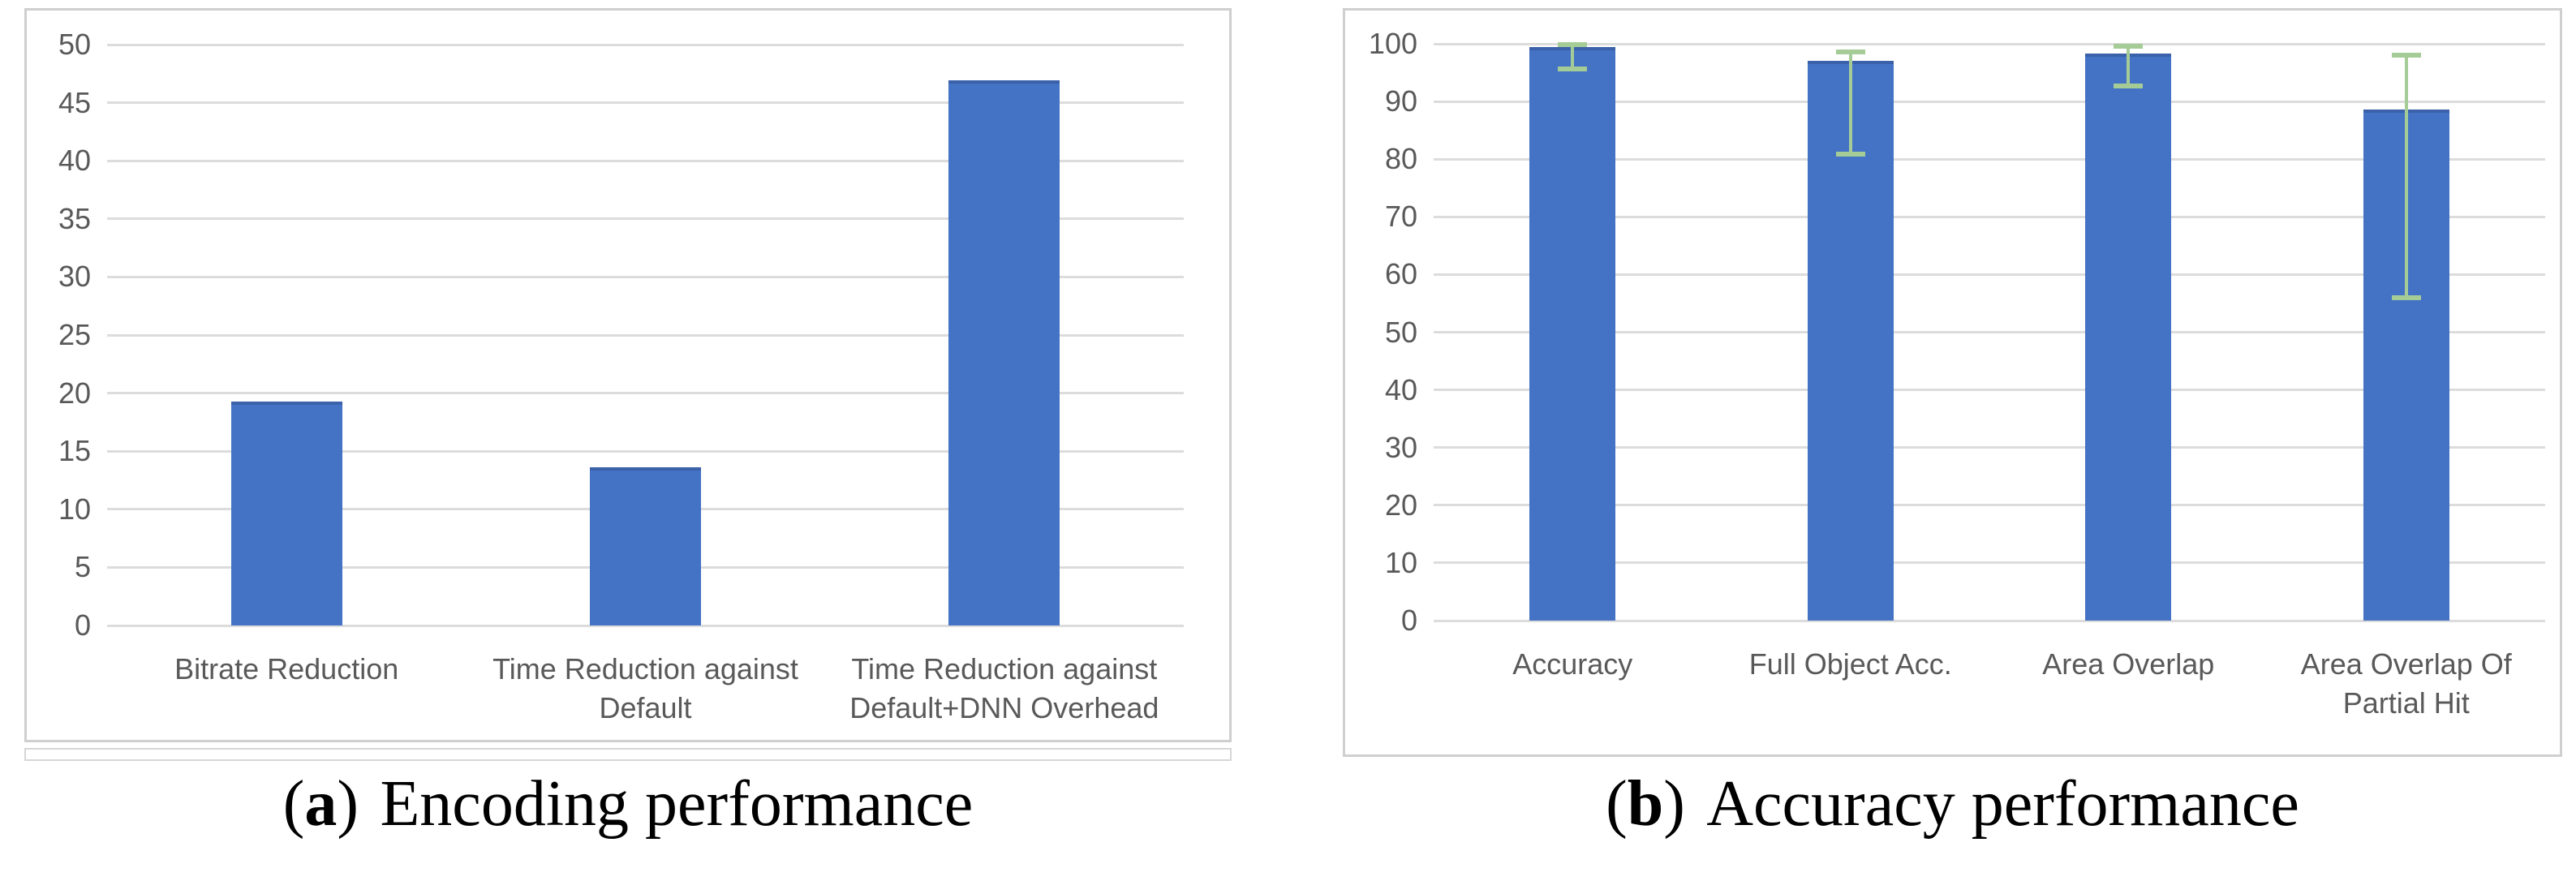 This screenshot has height=881, width=2576. I want to click on x-axis-category-label: Bitrate Reduction, so click(286, 669).